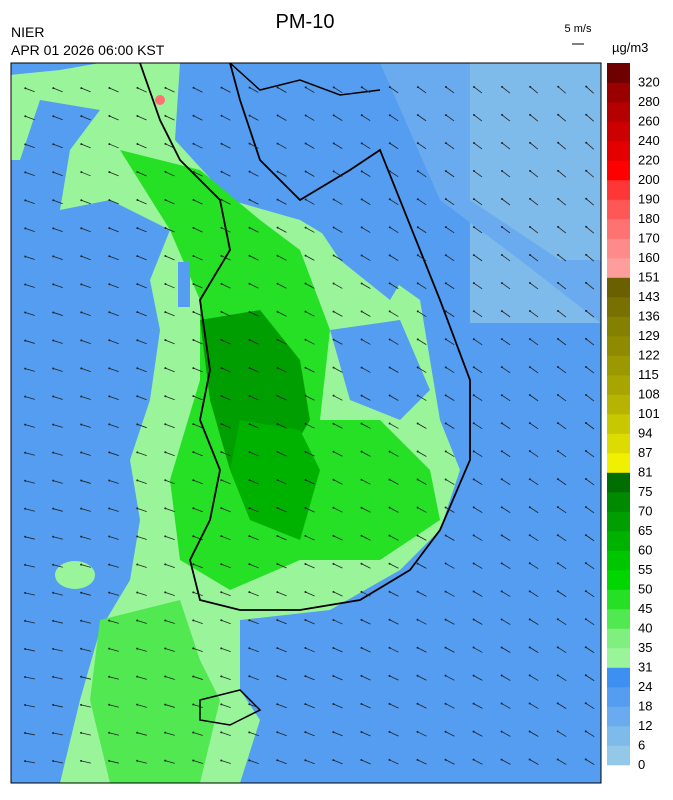  Describe the element at coordinates (305, 79) in the screenshot. I see `border` at that location.